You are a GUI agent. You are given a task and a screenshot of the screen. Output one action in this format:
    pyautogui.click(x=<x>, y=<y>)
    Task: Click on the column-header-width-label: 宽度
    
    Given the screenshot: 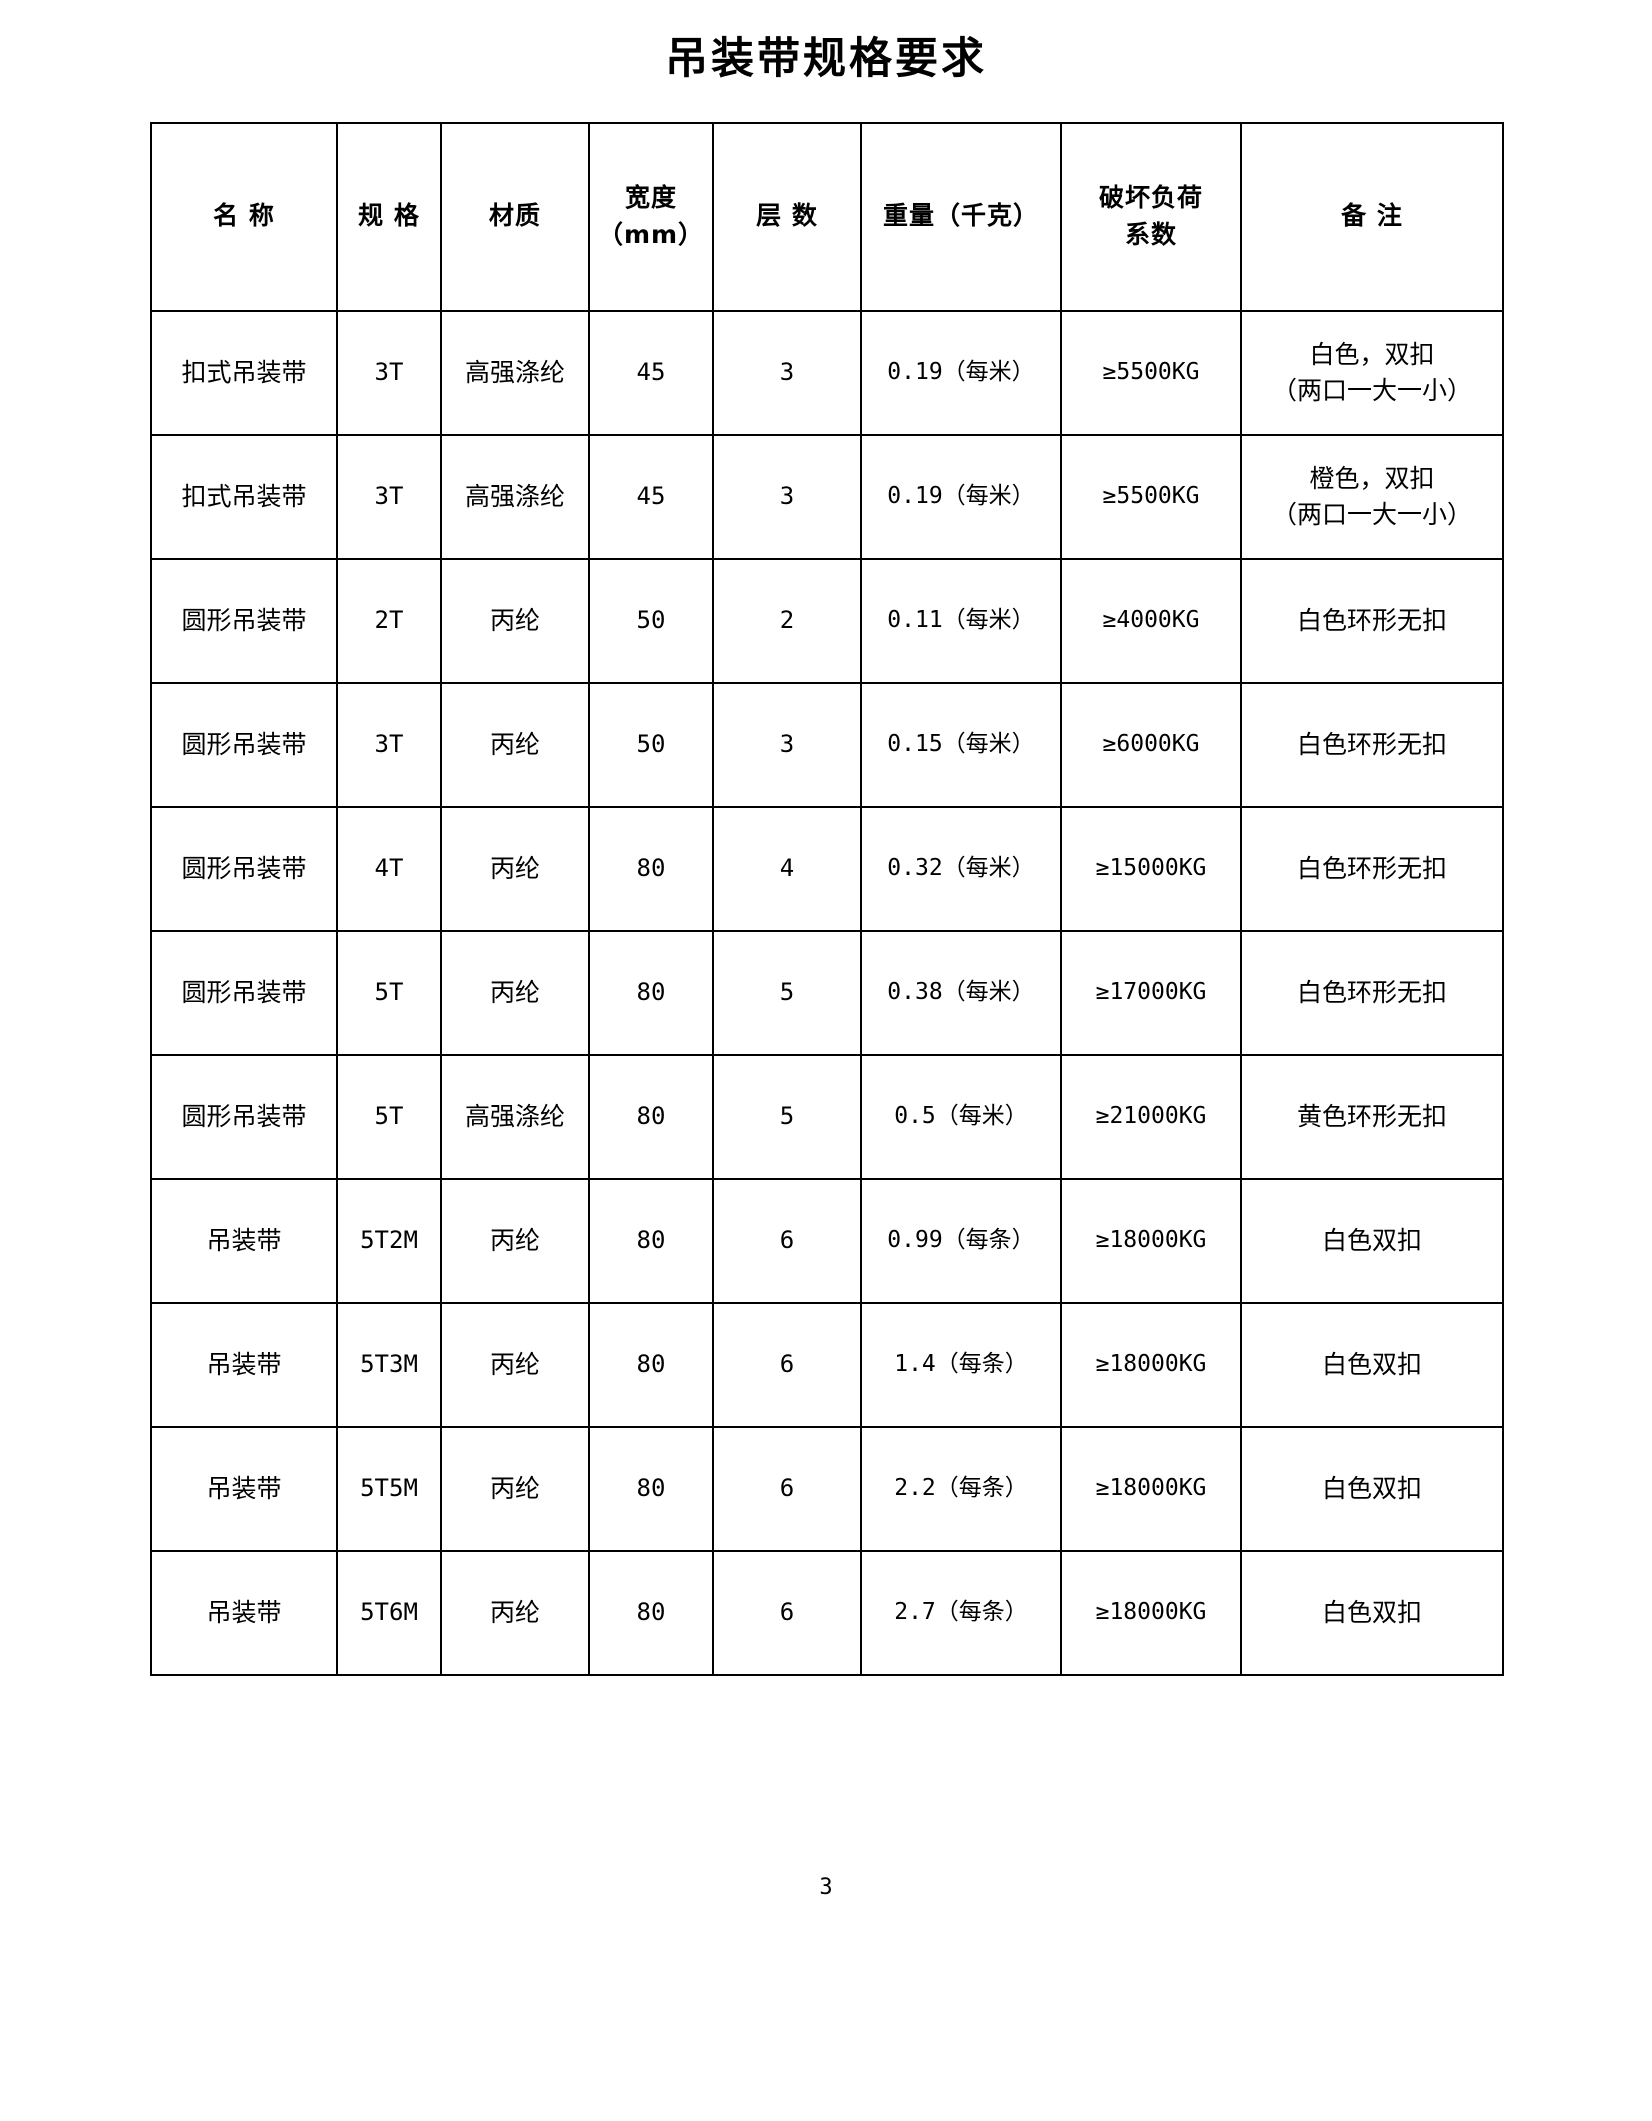 What is the action you would take?
    pyautogui.click(x=650, y=198)
    